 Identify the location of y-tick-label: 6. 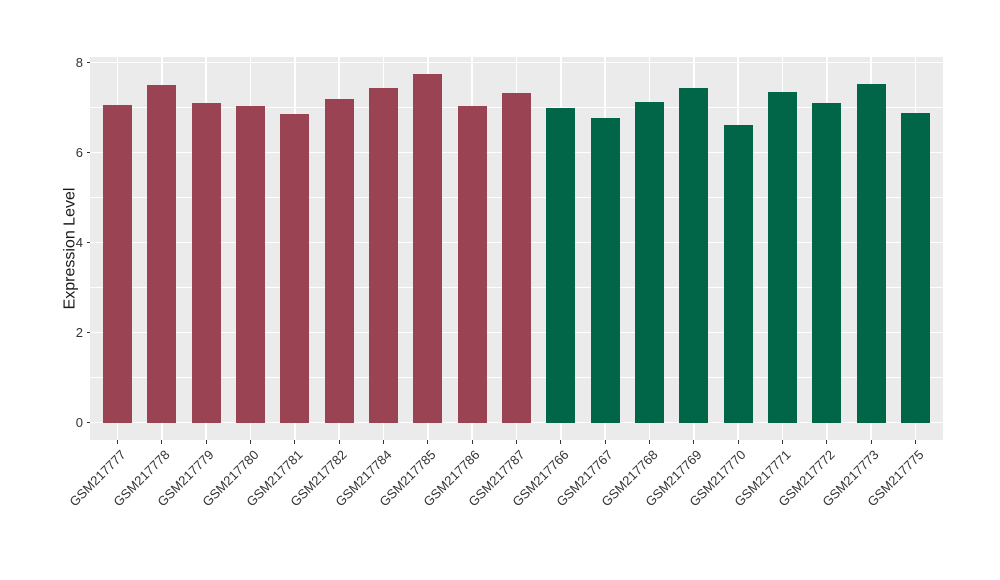
(79, 152).